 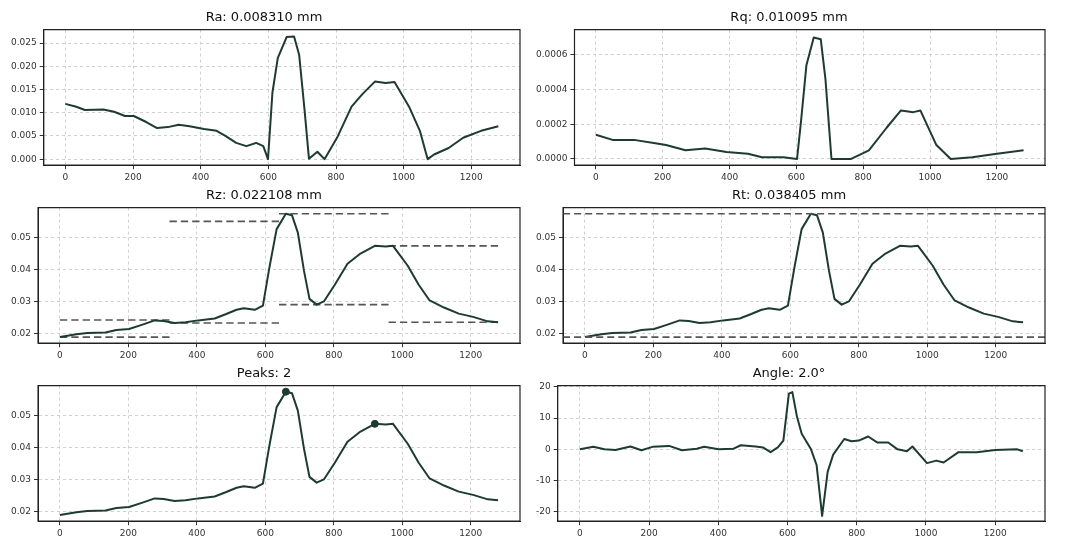 What do you see at coordinates (545, 417) in the screenshot?
I see `y-tick-label: 10` at bounding box center [545, 417].